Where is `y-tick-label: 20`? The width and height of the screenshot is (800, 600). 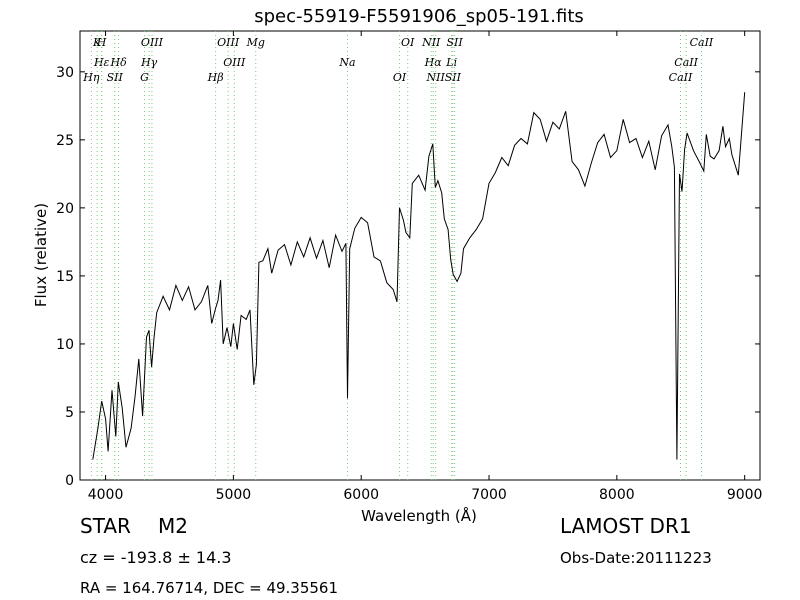 y-tick-label: 20 is located at coordinates (65, 209).